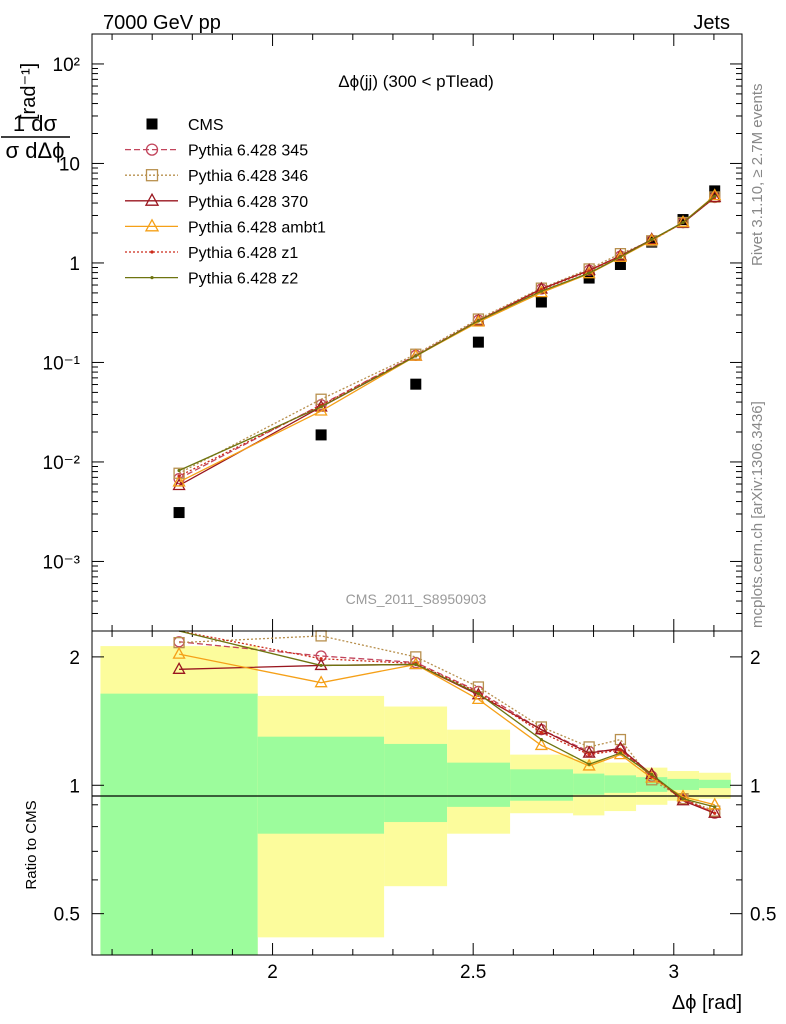 The width and height of the screenshot is (786, 1024). Describe the element at coordinates (707, 1003) in the screenshot. I see `x-axis-label: Δϕ [rad]` at that location.